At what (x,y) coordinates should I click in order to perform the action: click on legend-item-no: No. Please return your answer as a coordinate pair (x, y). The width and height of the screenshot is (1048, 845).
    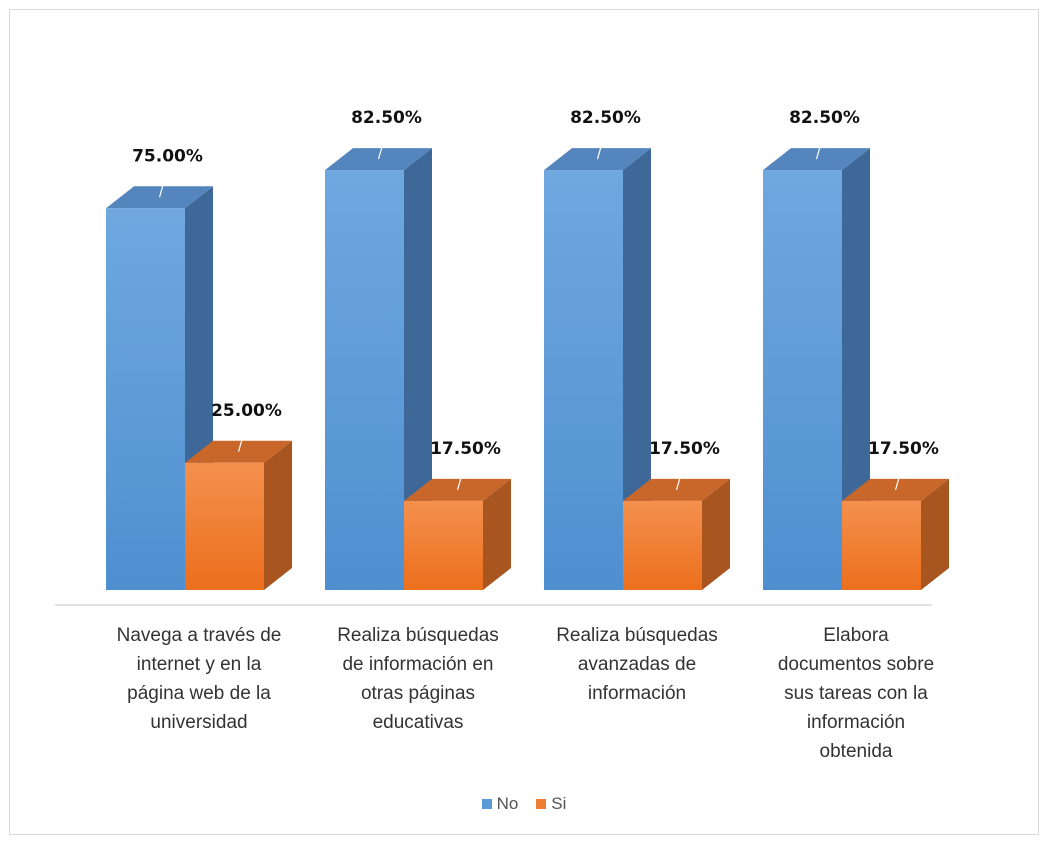
    Looking at the image, I should click on (500, 804).